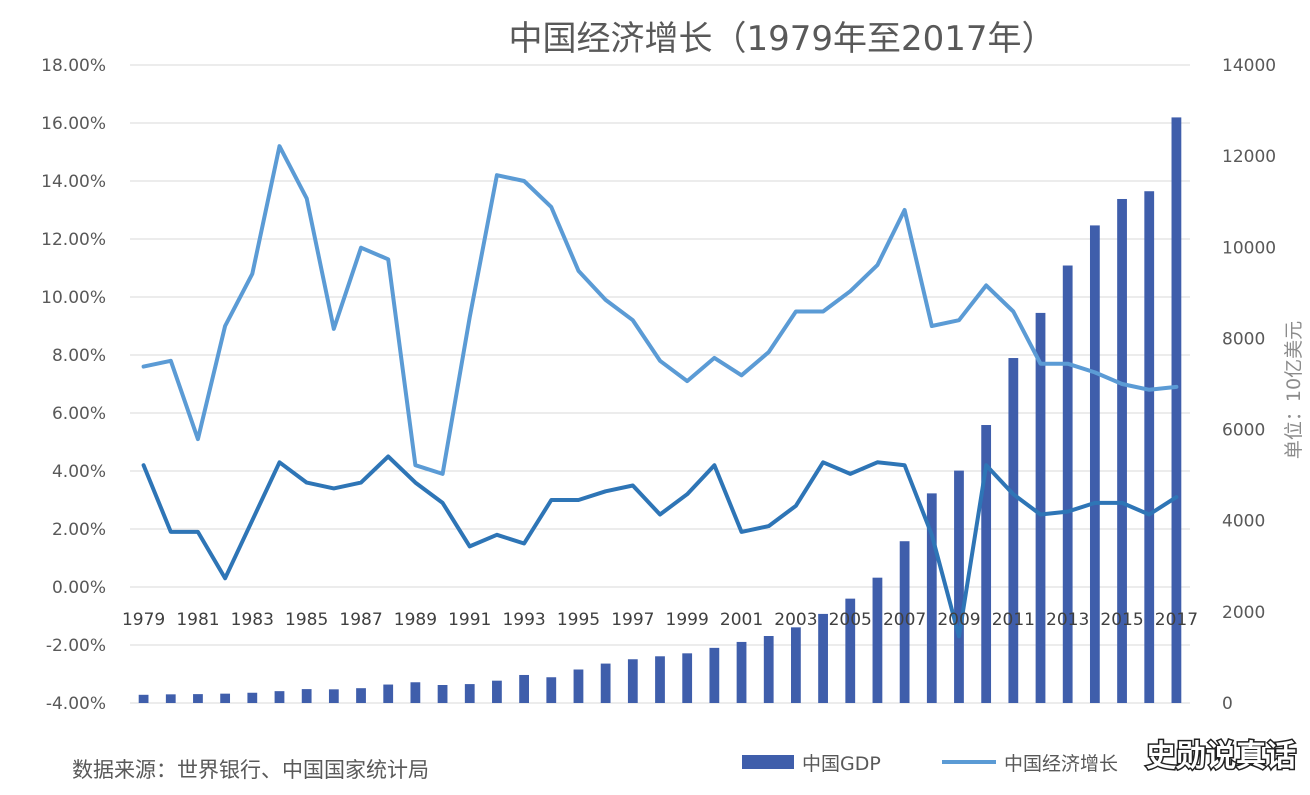  Describe the element at coordinates (360, 620) in the screenshot. I see `x-tick-label: 1987` at that location.